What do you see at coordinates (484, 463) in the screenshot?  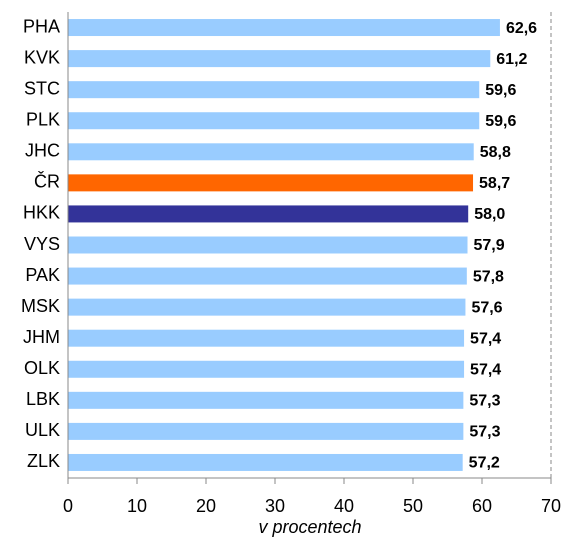 I see `value-label: 57,2` at bounding box center [484, 463].